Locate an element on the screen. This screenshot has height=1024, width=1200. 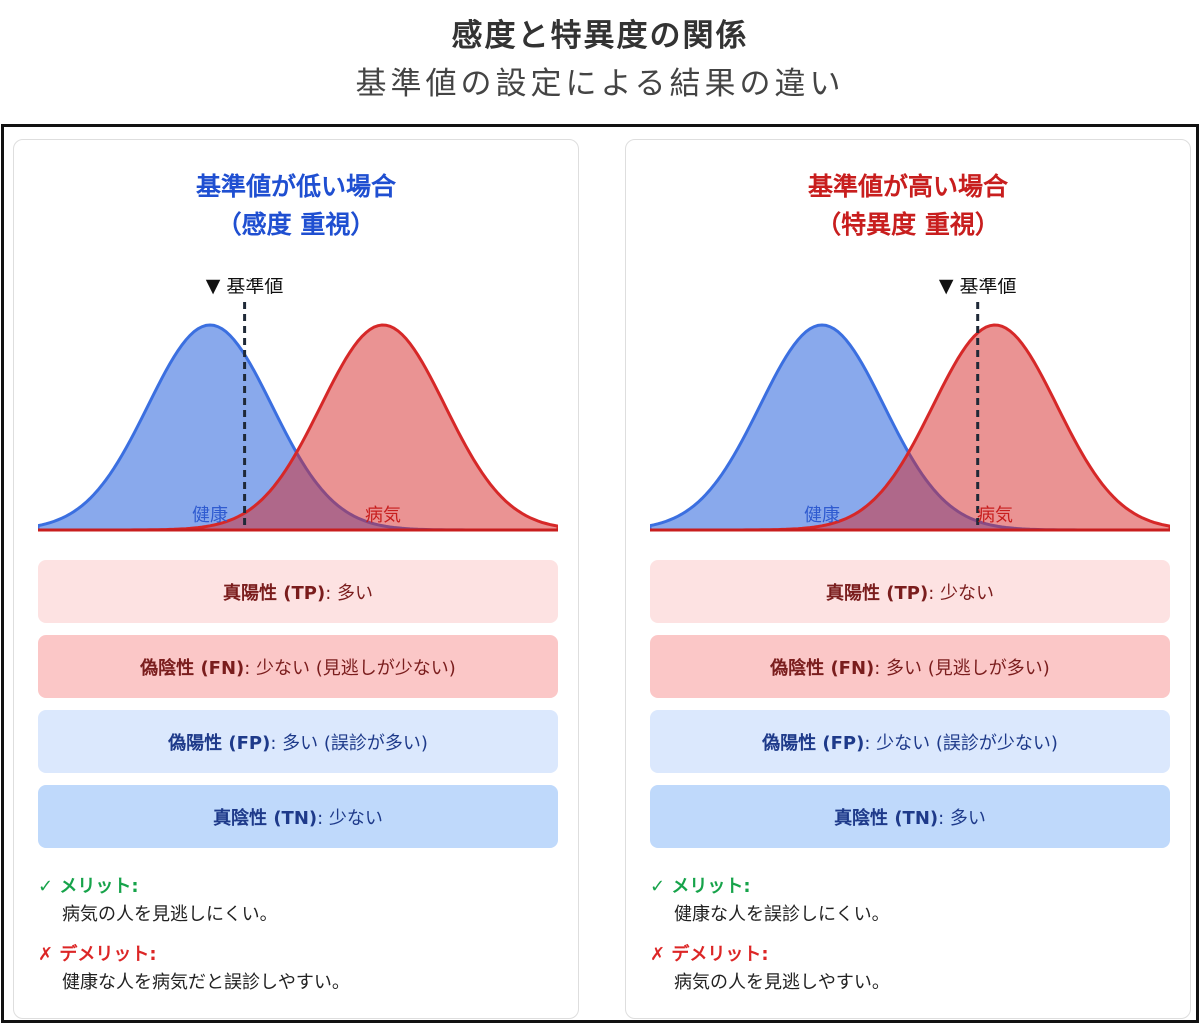
result-value: : 多い (見逃しが多い) is located at coordinates (962, 668).